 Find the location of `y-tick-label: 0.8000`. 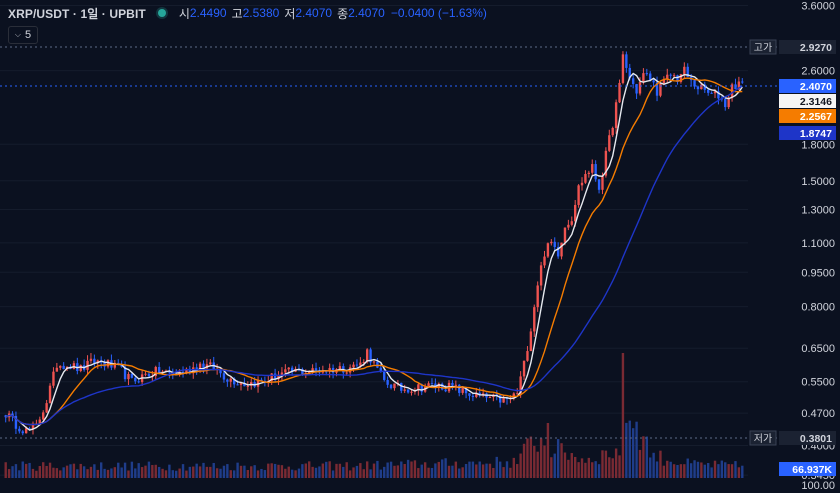

y-tick-label: 0.8000 is located at coordinates (818, 308).